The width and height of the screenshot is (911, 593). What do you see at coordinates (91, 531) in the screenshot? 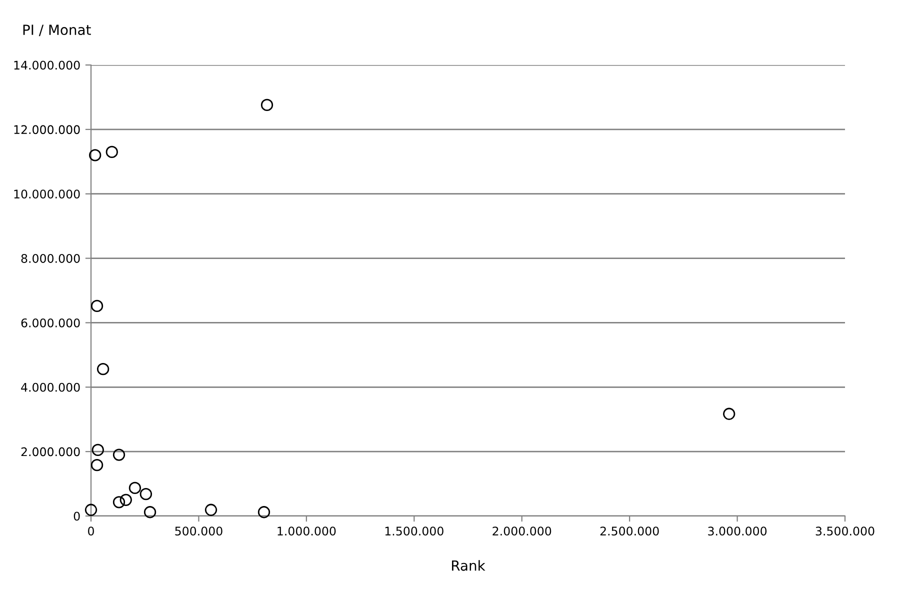
I see `x-tick-label: 0` at bounding box center [91, 531].